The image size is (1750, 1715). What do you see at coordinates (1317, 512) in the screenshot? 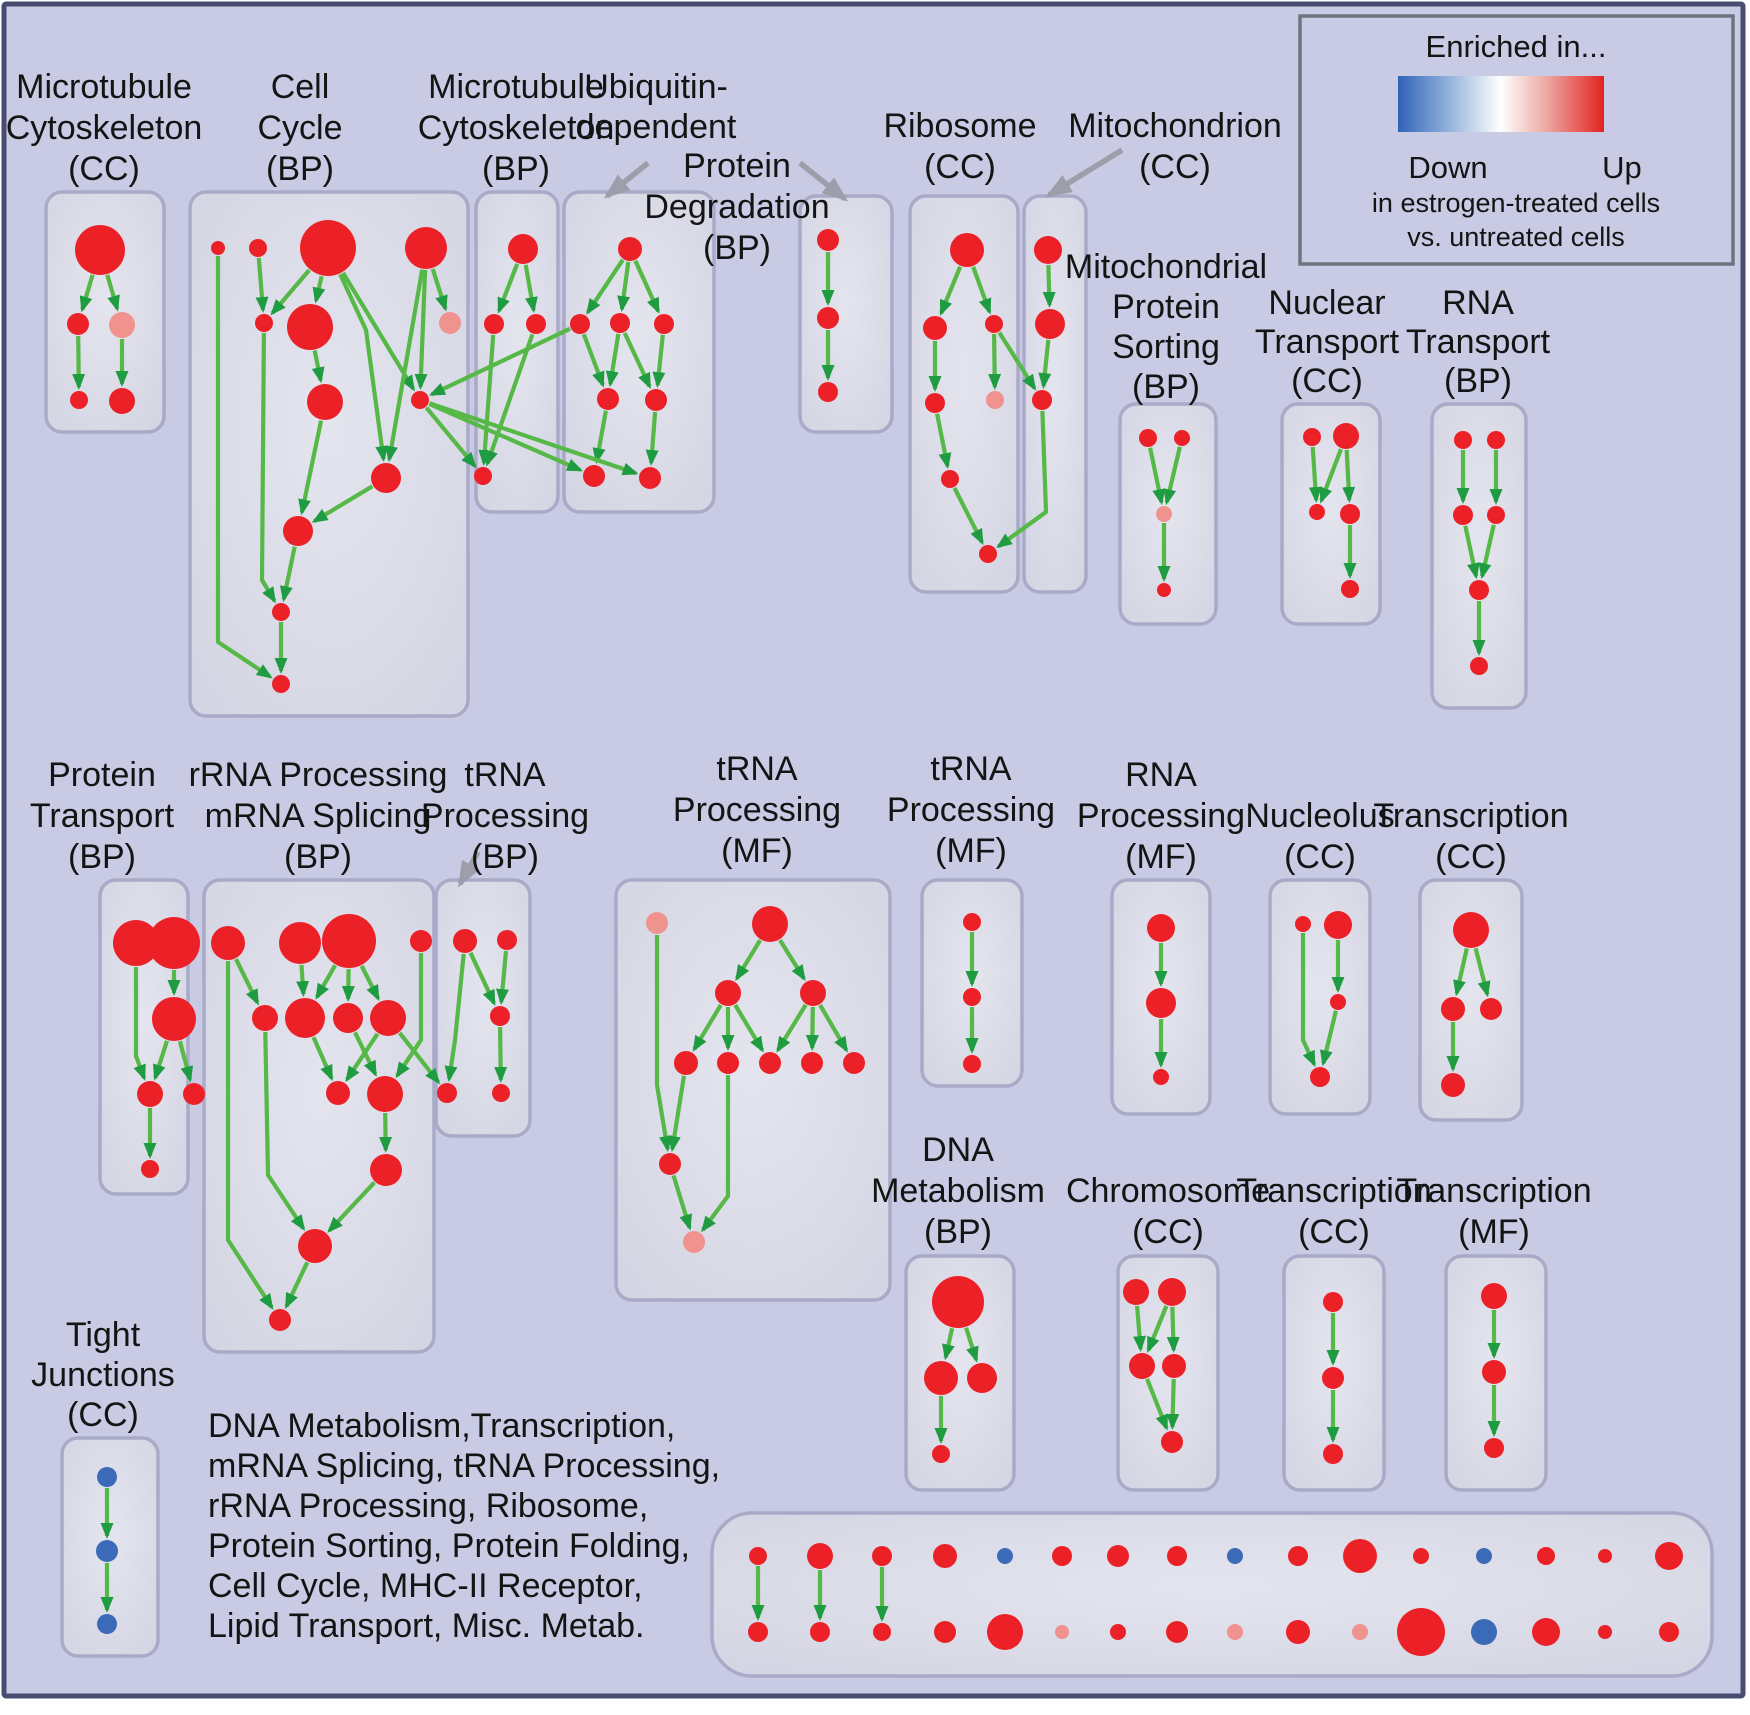
I see `go-term-node-q3` at bounding box center [1317, 512].